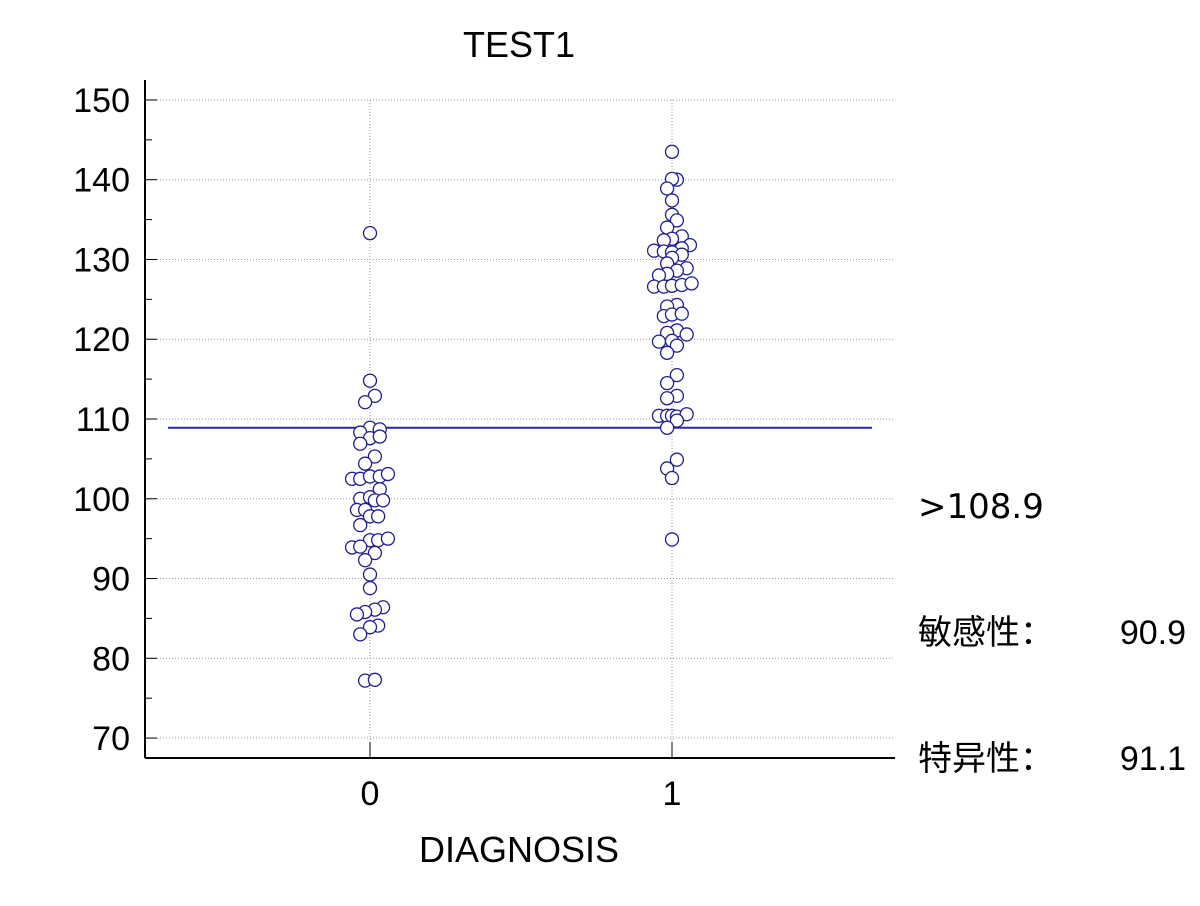  Describe the element at coordinates (101, 101) in the screenshot. I see `y-tick-label: 150` at that location.